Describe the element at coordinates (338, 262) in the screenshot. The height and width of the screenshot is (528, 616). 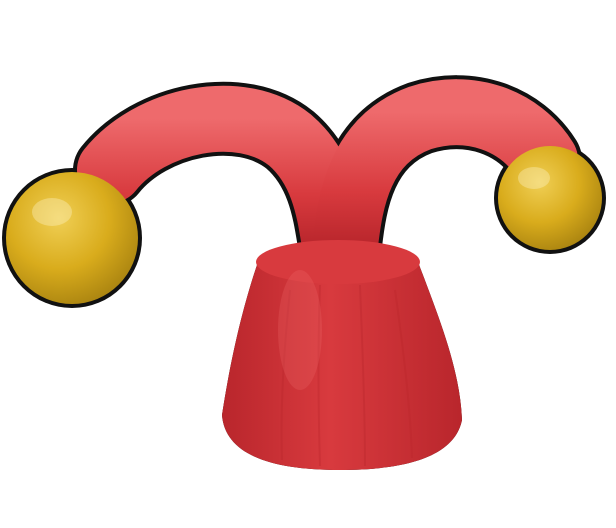
I see `horn-junction` at that location.